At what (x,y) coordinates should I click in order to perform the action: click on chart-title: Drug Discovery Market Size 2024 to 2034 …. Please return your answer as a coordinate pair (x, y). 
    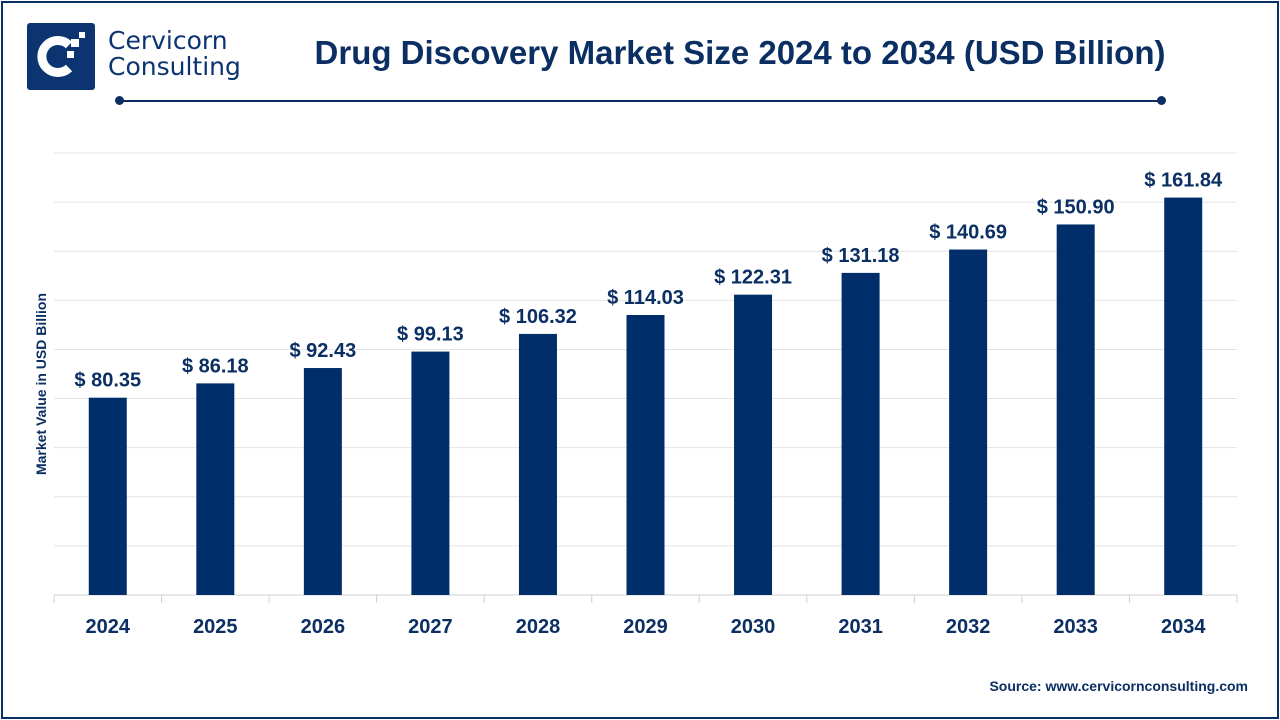
    Looking at the image, I should click on (740, 52).